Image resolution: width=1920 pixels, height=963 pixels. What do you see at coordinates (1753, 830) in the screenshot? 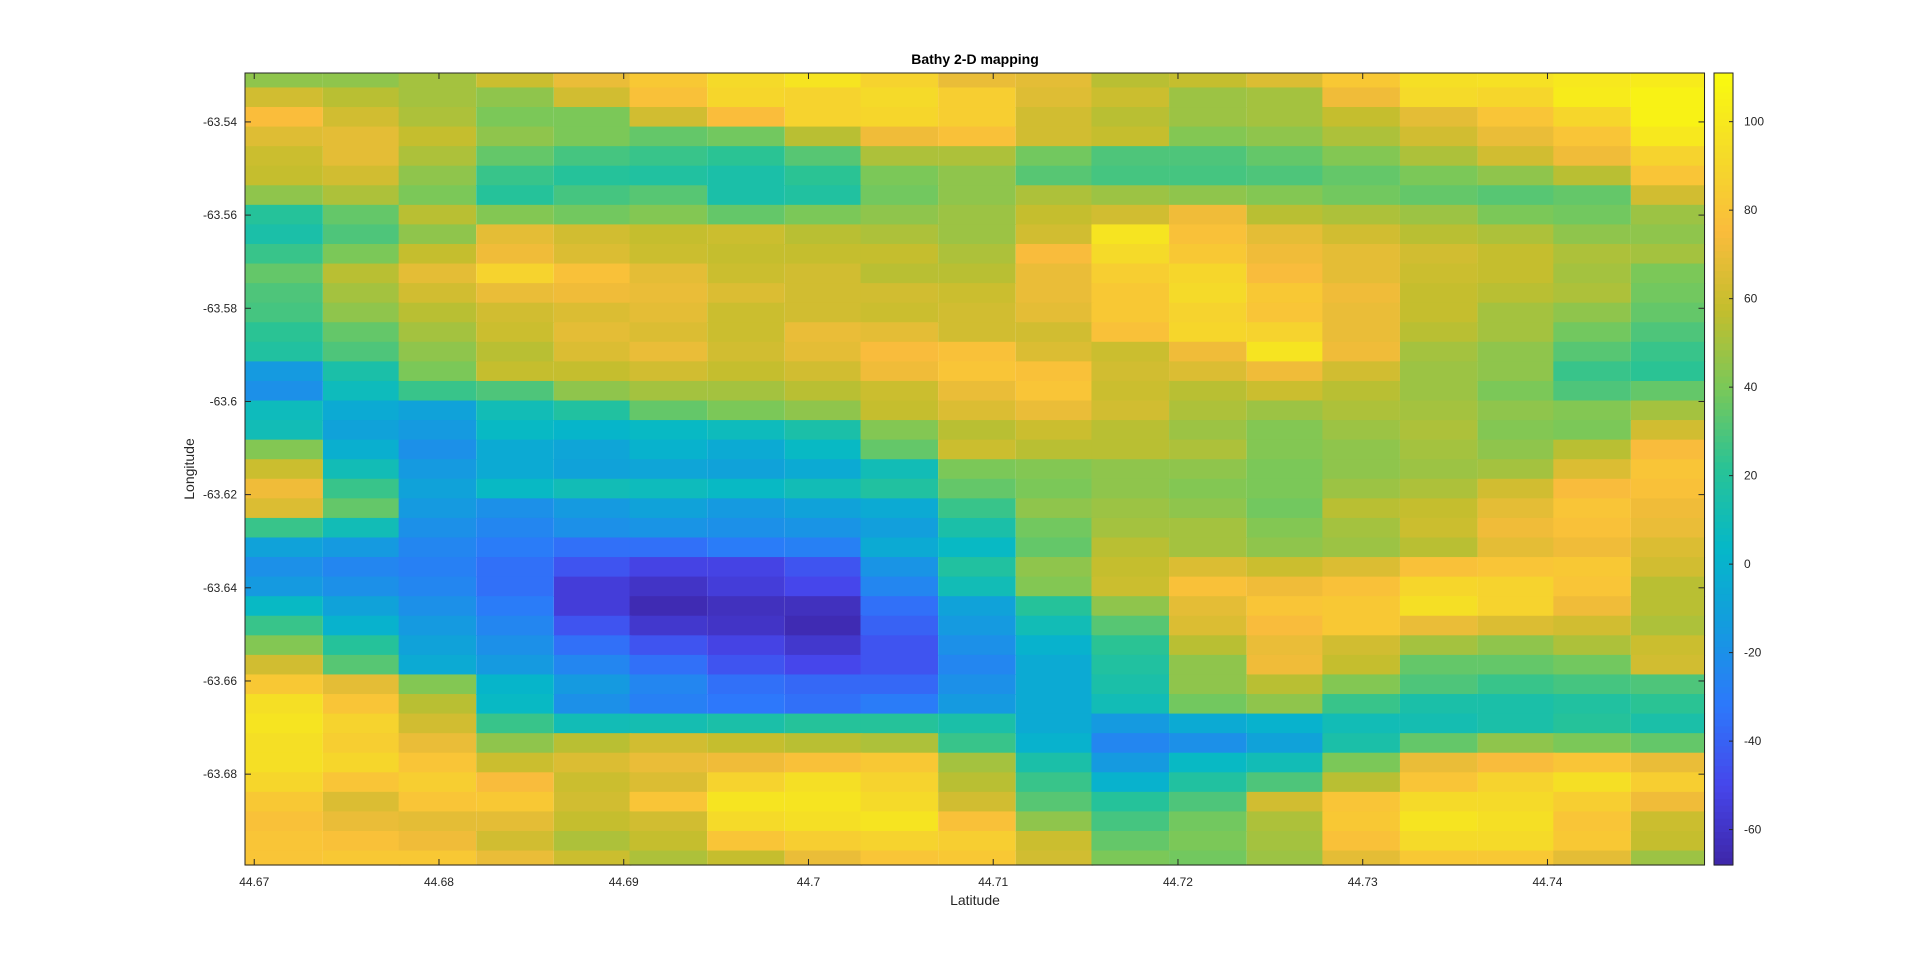
I see `colorbar-tick-label: -60` at bounding box center [1753, 830].